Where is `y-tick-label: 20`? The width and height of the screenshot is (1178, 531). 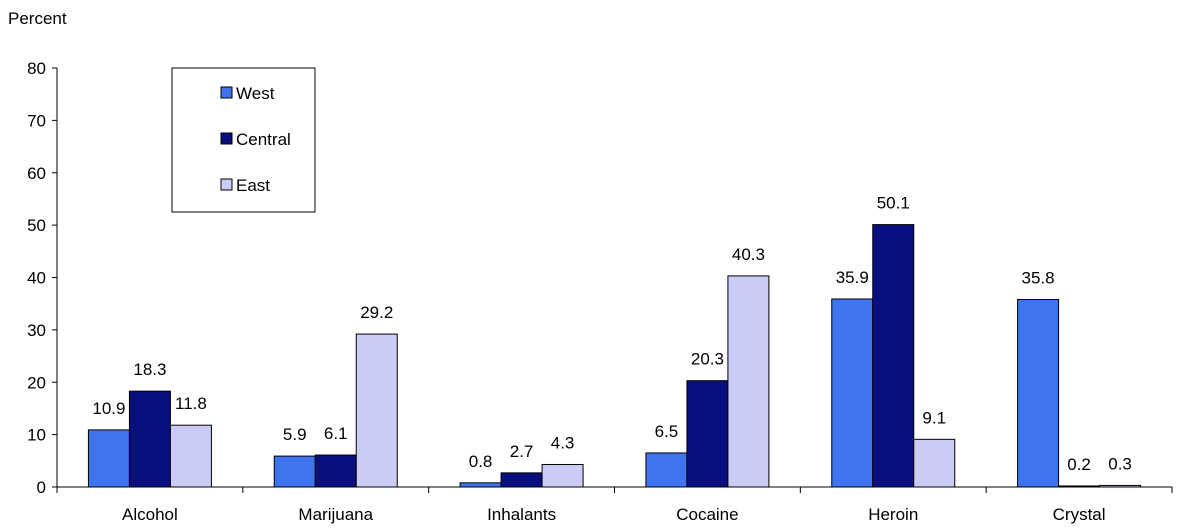
y-tick-label: 20 is located at coordinates (36, 382).